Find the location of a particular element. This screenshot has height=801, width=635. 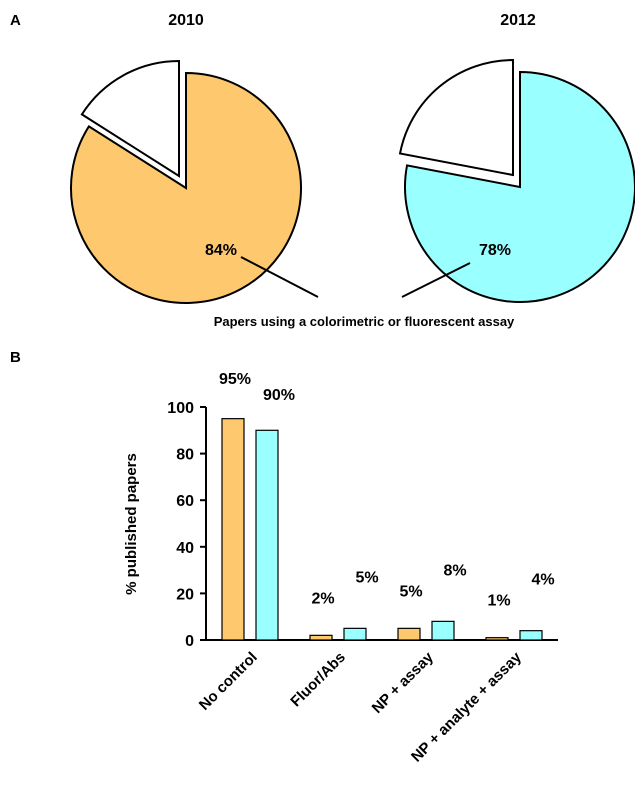

bar-value-label-2012-1: 5% is located at coordinates (366, 577).